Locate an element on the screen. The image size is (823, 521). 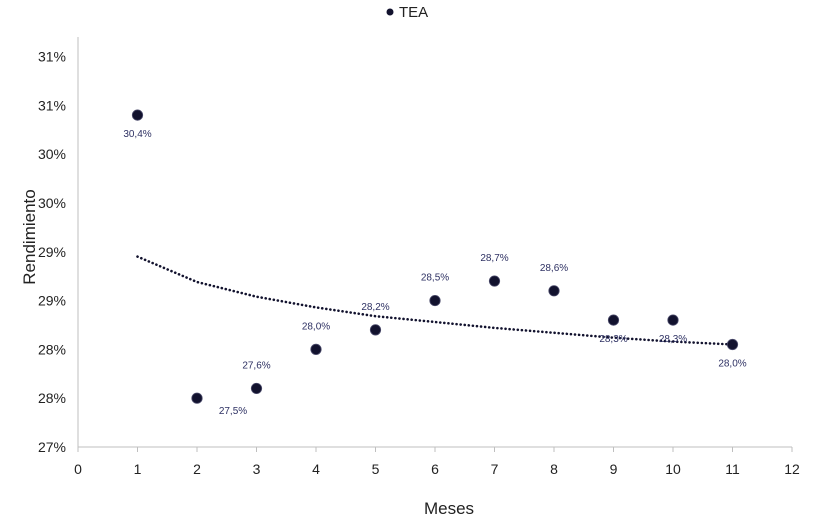
x-tick-label: 4 is located at coordinates (316, 469).